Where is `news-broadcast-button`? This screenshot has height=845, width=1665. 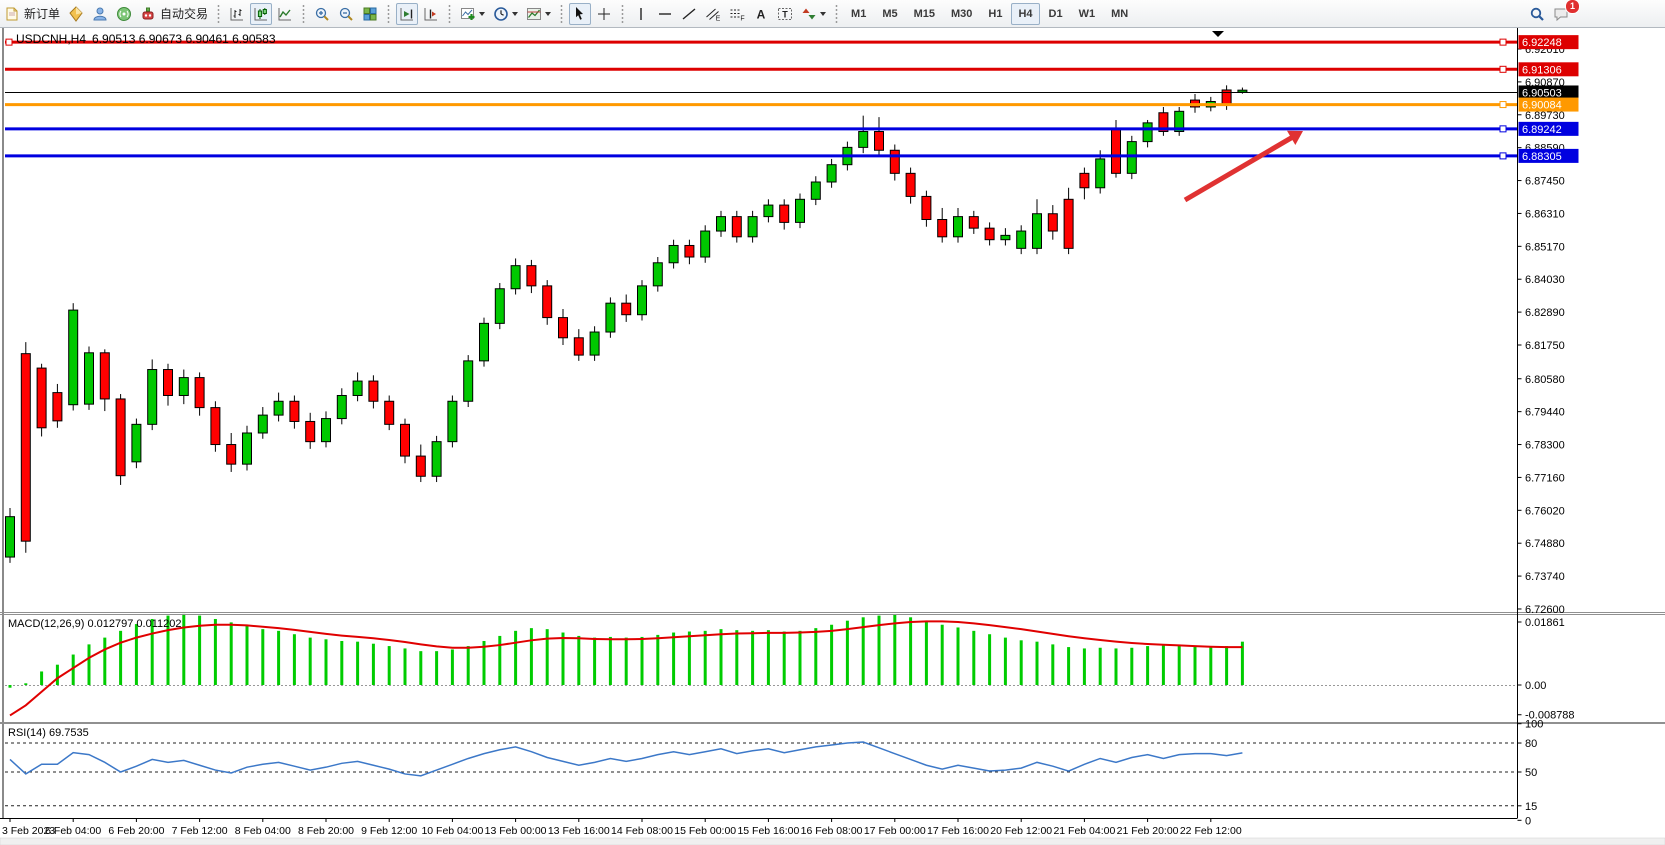
news-broadcast-button is located at coordinates (124, 14).